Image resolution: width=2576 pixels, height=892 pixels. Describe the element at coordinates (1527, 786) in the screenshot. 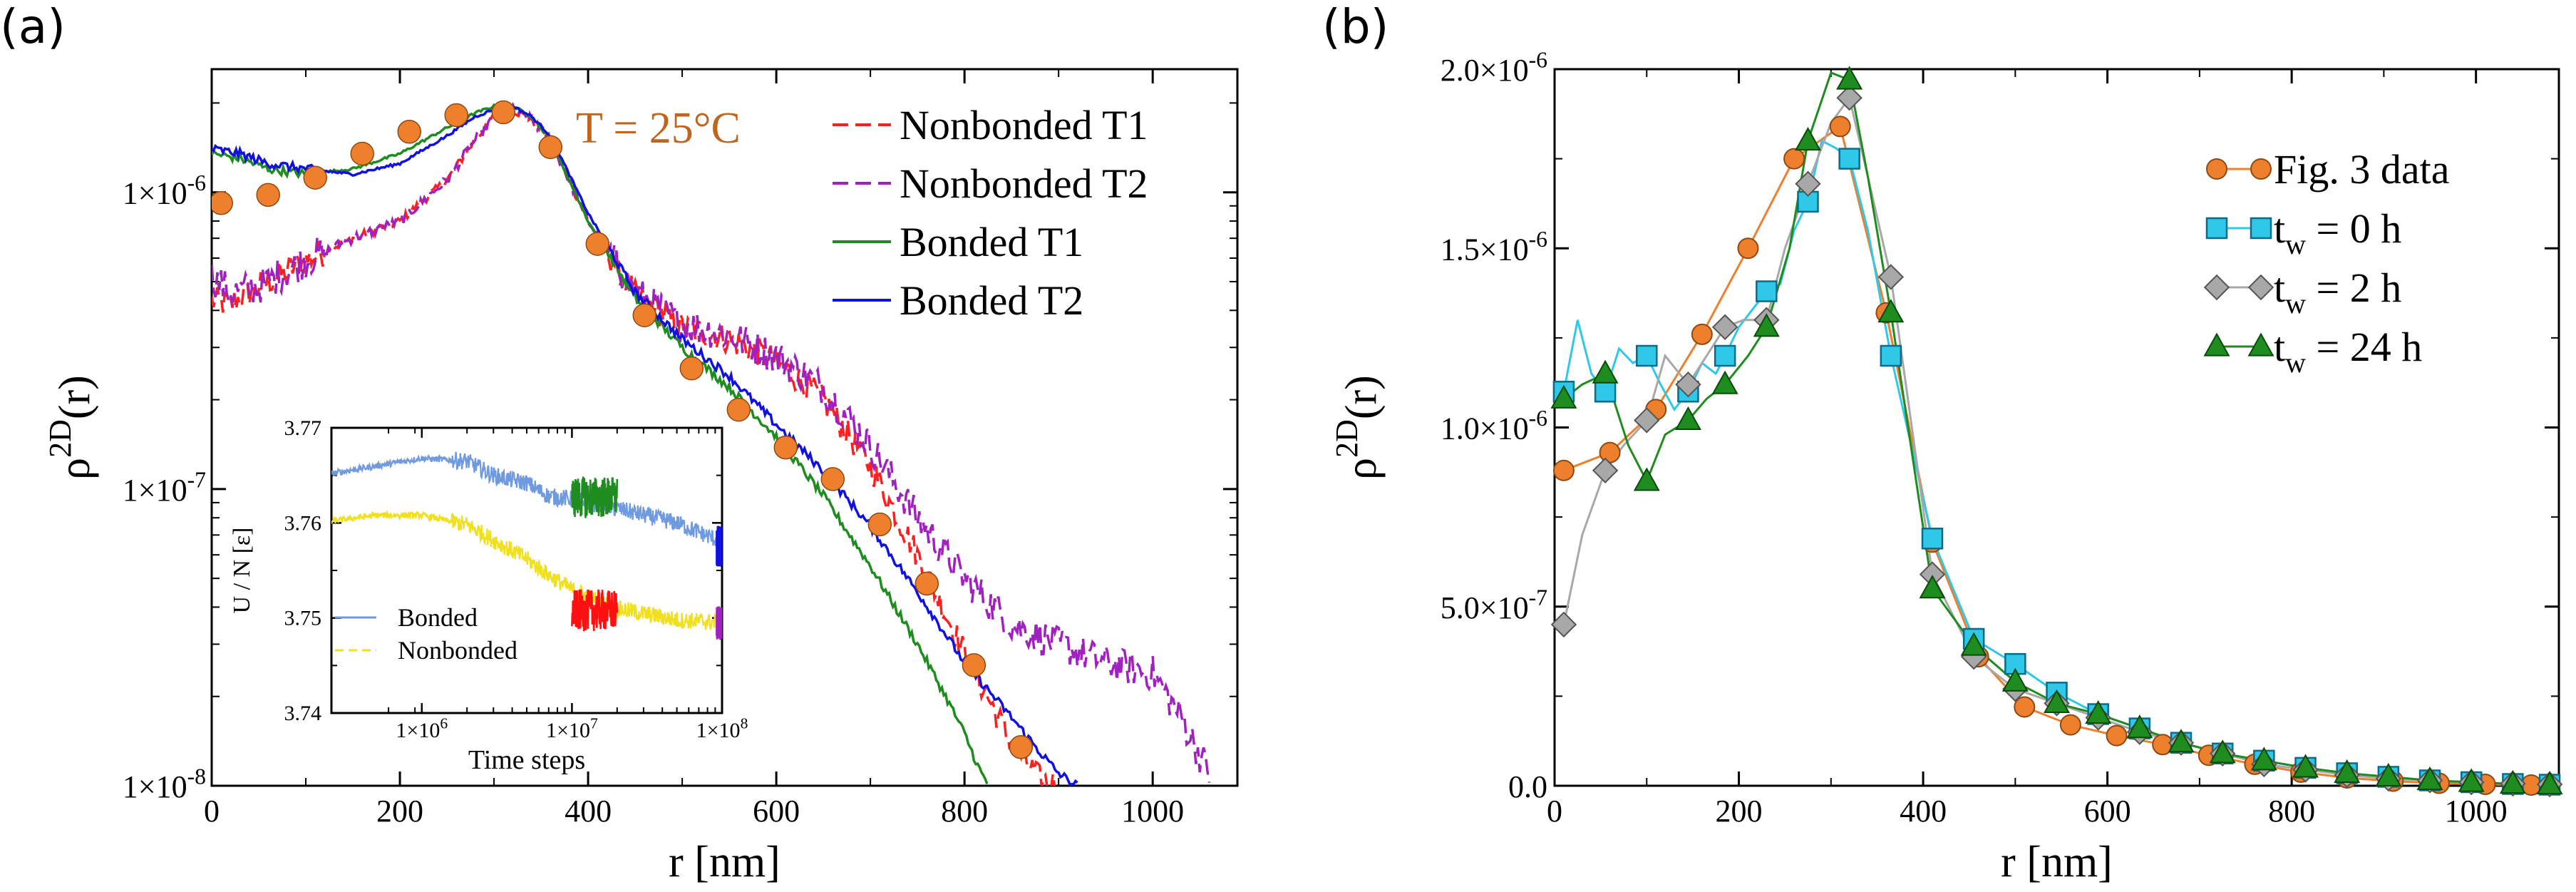

I see `y-tick-label: 0.0` at that location.